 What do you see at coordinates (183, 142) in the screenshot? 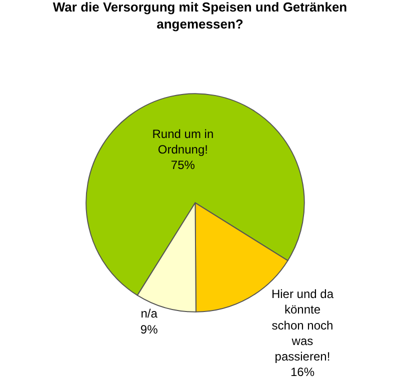
I see `slice-label: Rund um in Ordnung!` at bounding box center [183, 142].